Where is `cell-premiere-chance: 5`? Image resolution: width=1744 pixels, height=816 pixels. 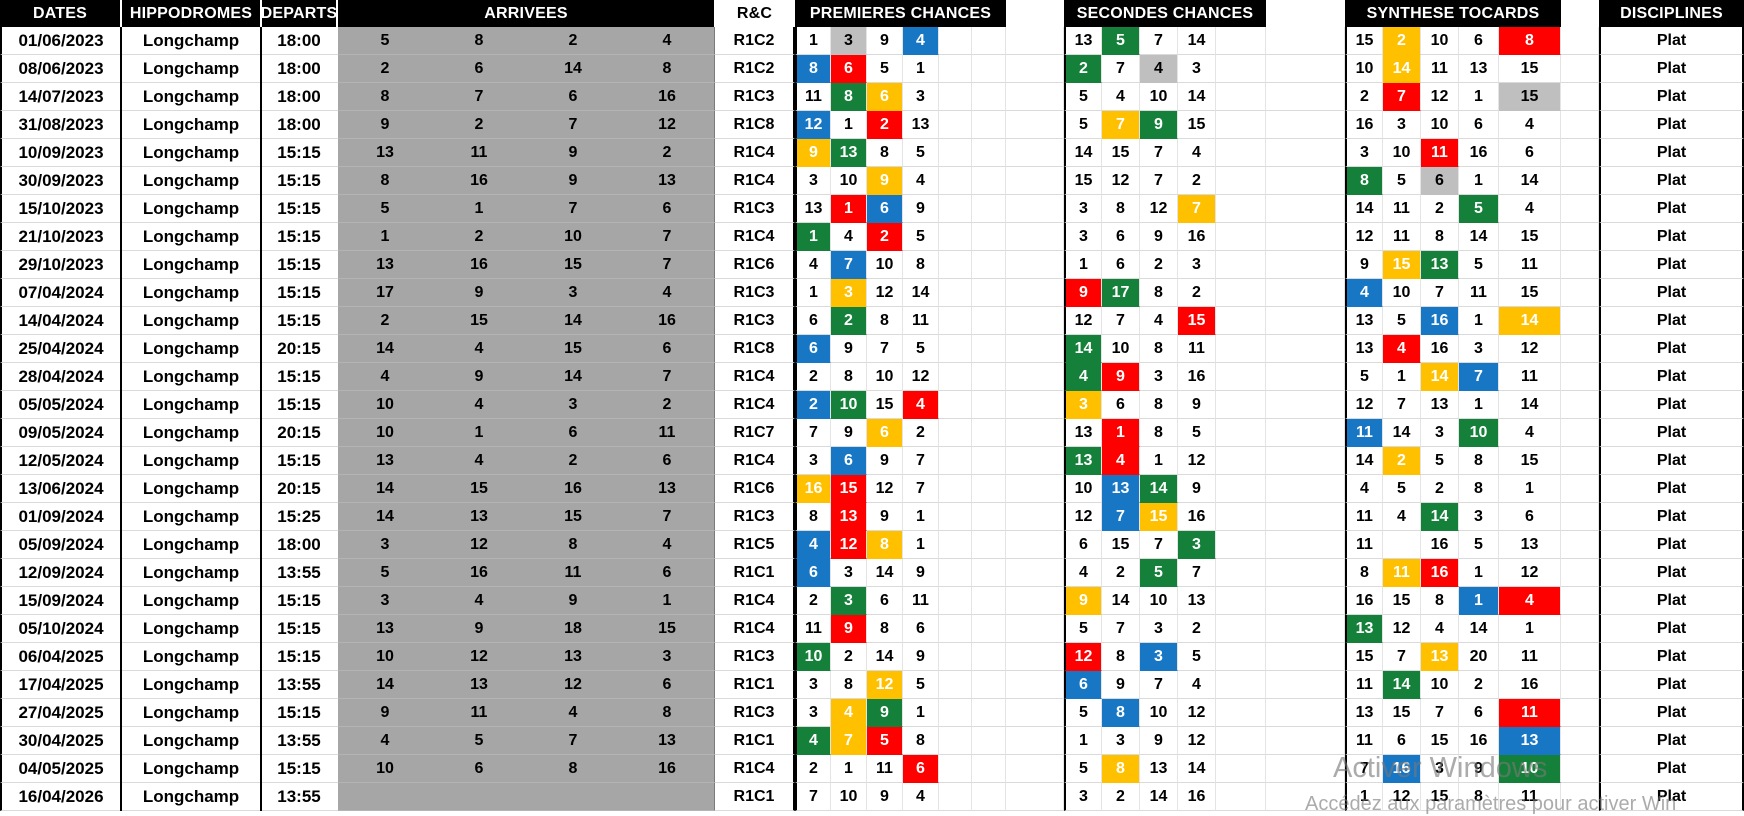 cell-premiere-chance: 5 is located at coordinates (921, 153).